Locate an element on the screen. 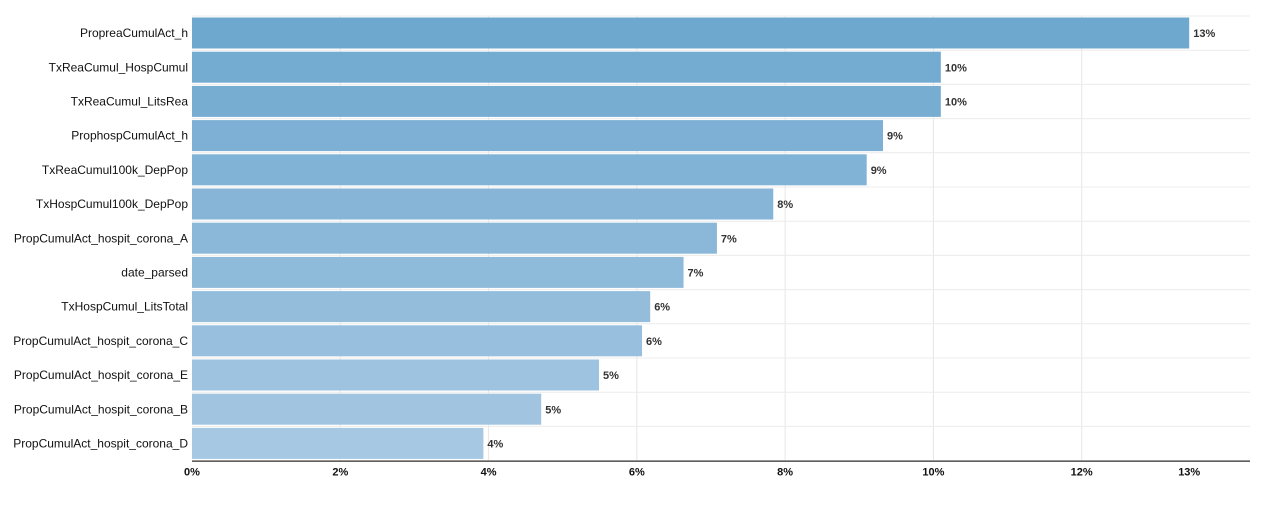  category-label: TxReaCumul_LitsRea is located at coordinates (130, 102).